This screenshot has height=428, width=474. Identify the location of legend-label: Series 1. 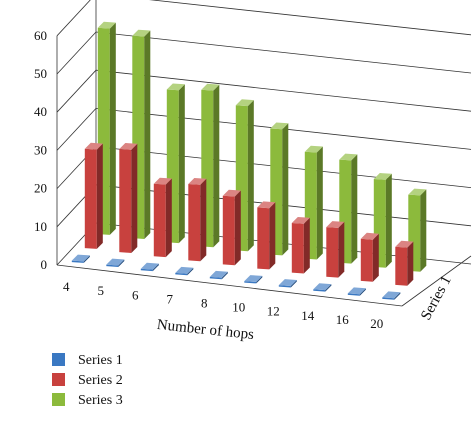
(100, 360).